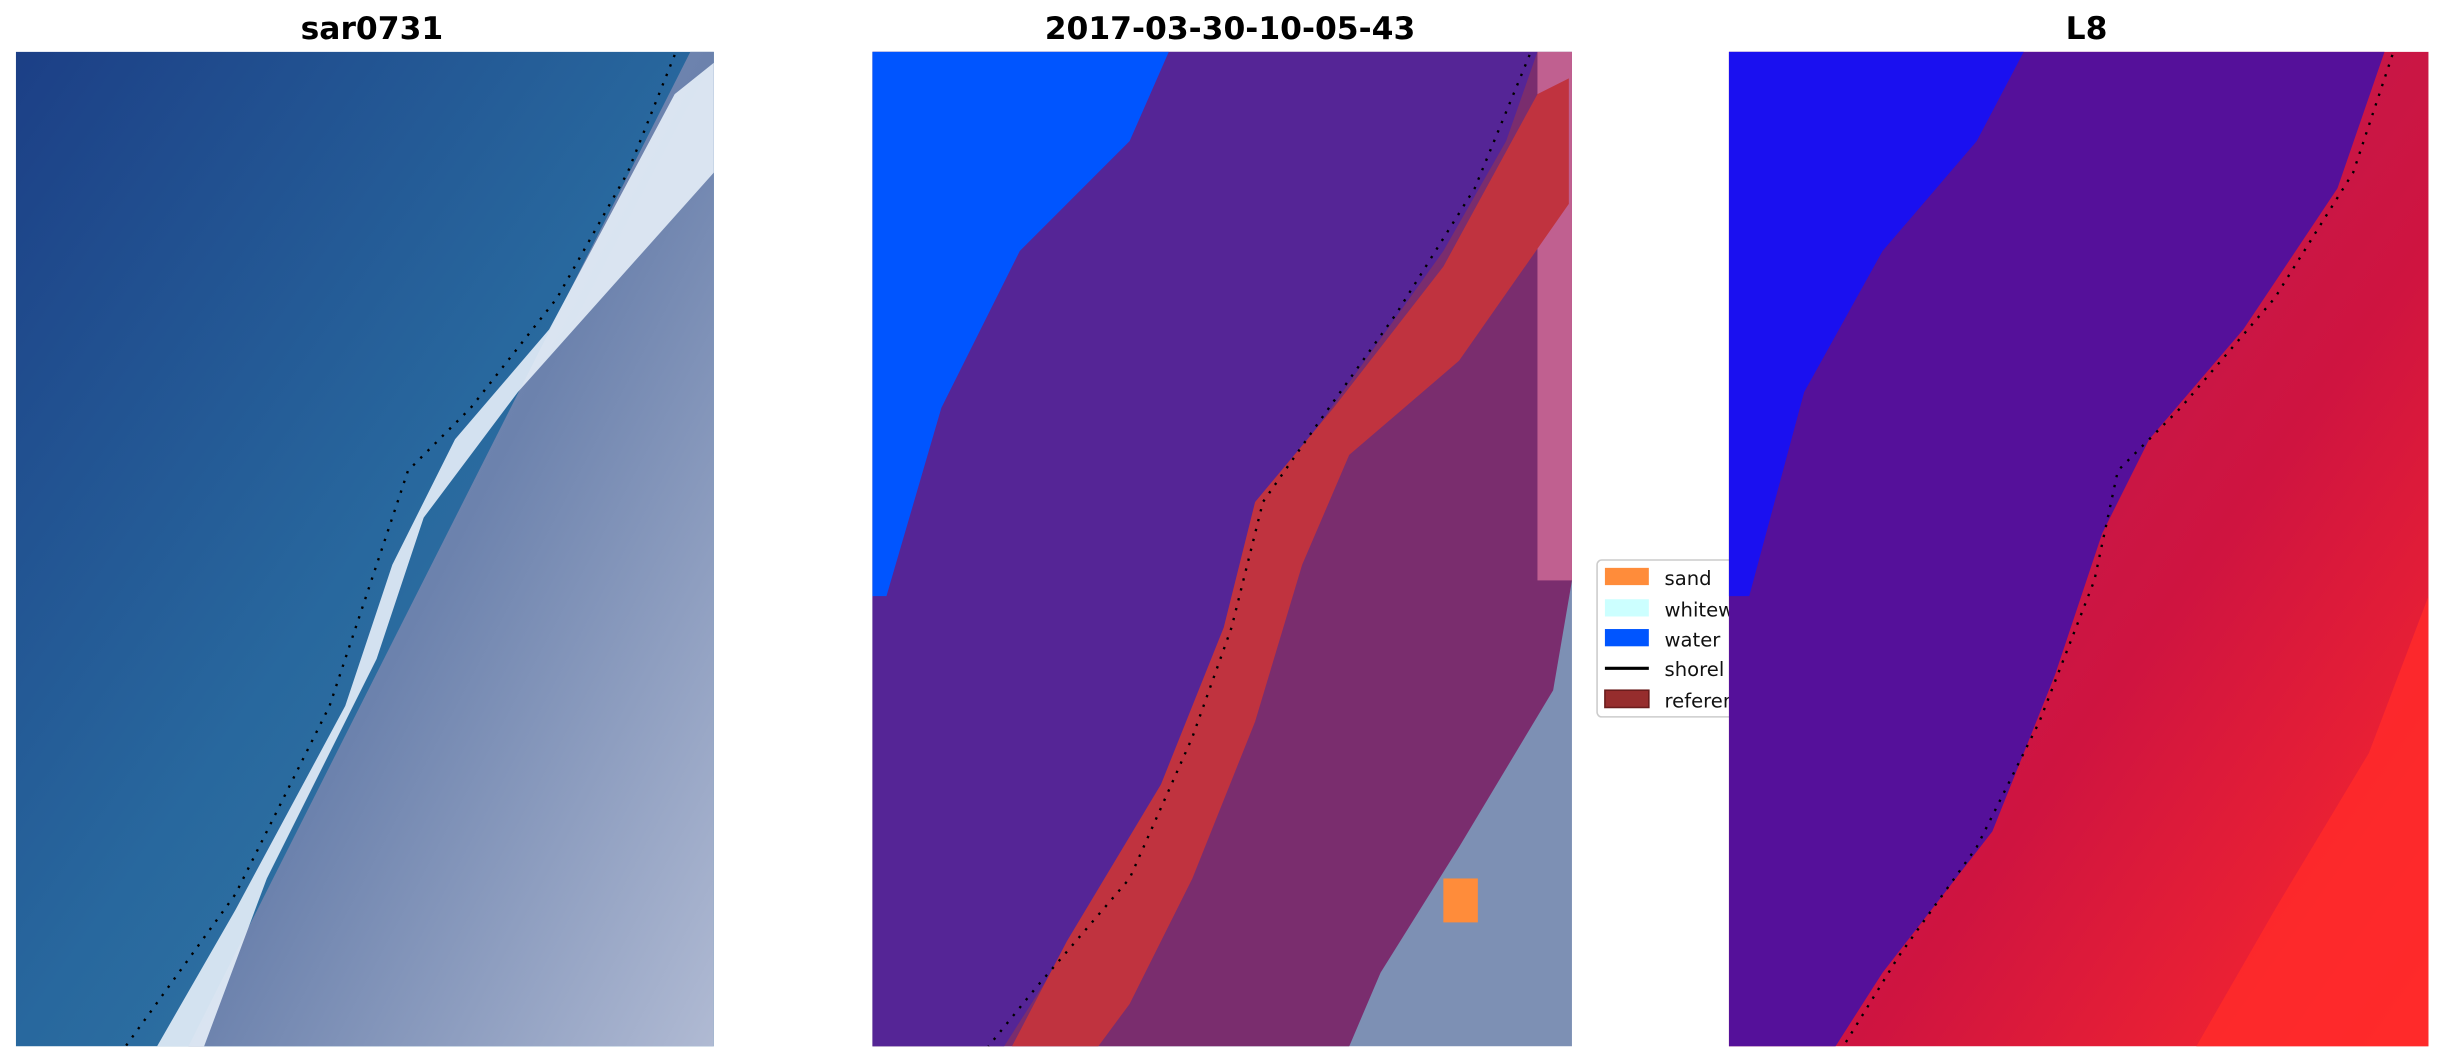 Image resolution: width=2460 pixels, height=1062 pixels. Describe the element at coordinates (1700, 609) in the screenshot. I see `legend-whitewater-label: whitew` at that location.